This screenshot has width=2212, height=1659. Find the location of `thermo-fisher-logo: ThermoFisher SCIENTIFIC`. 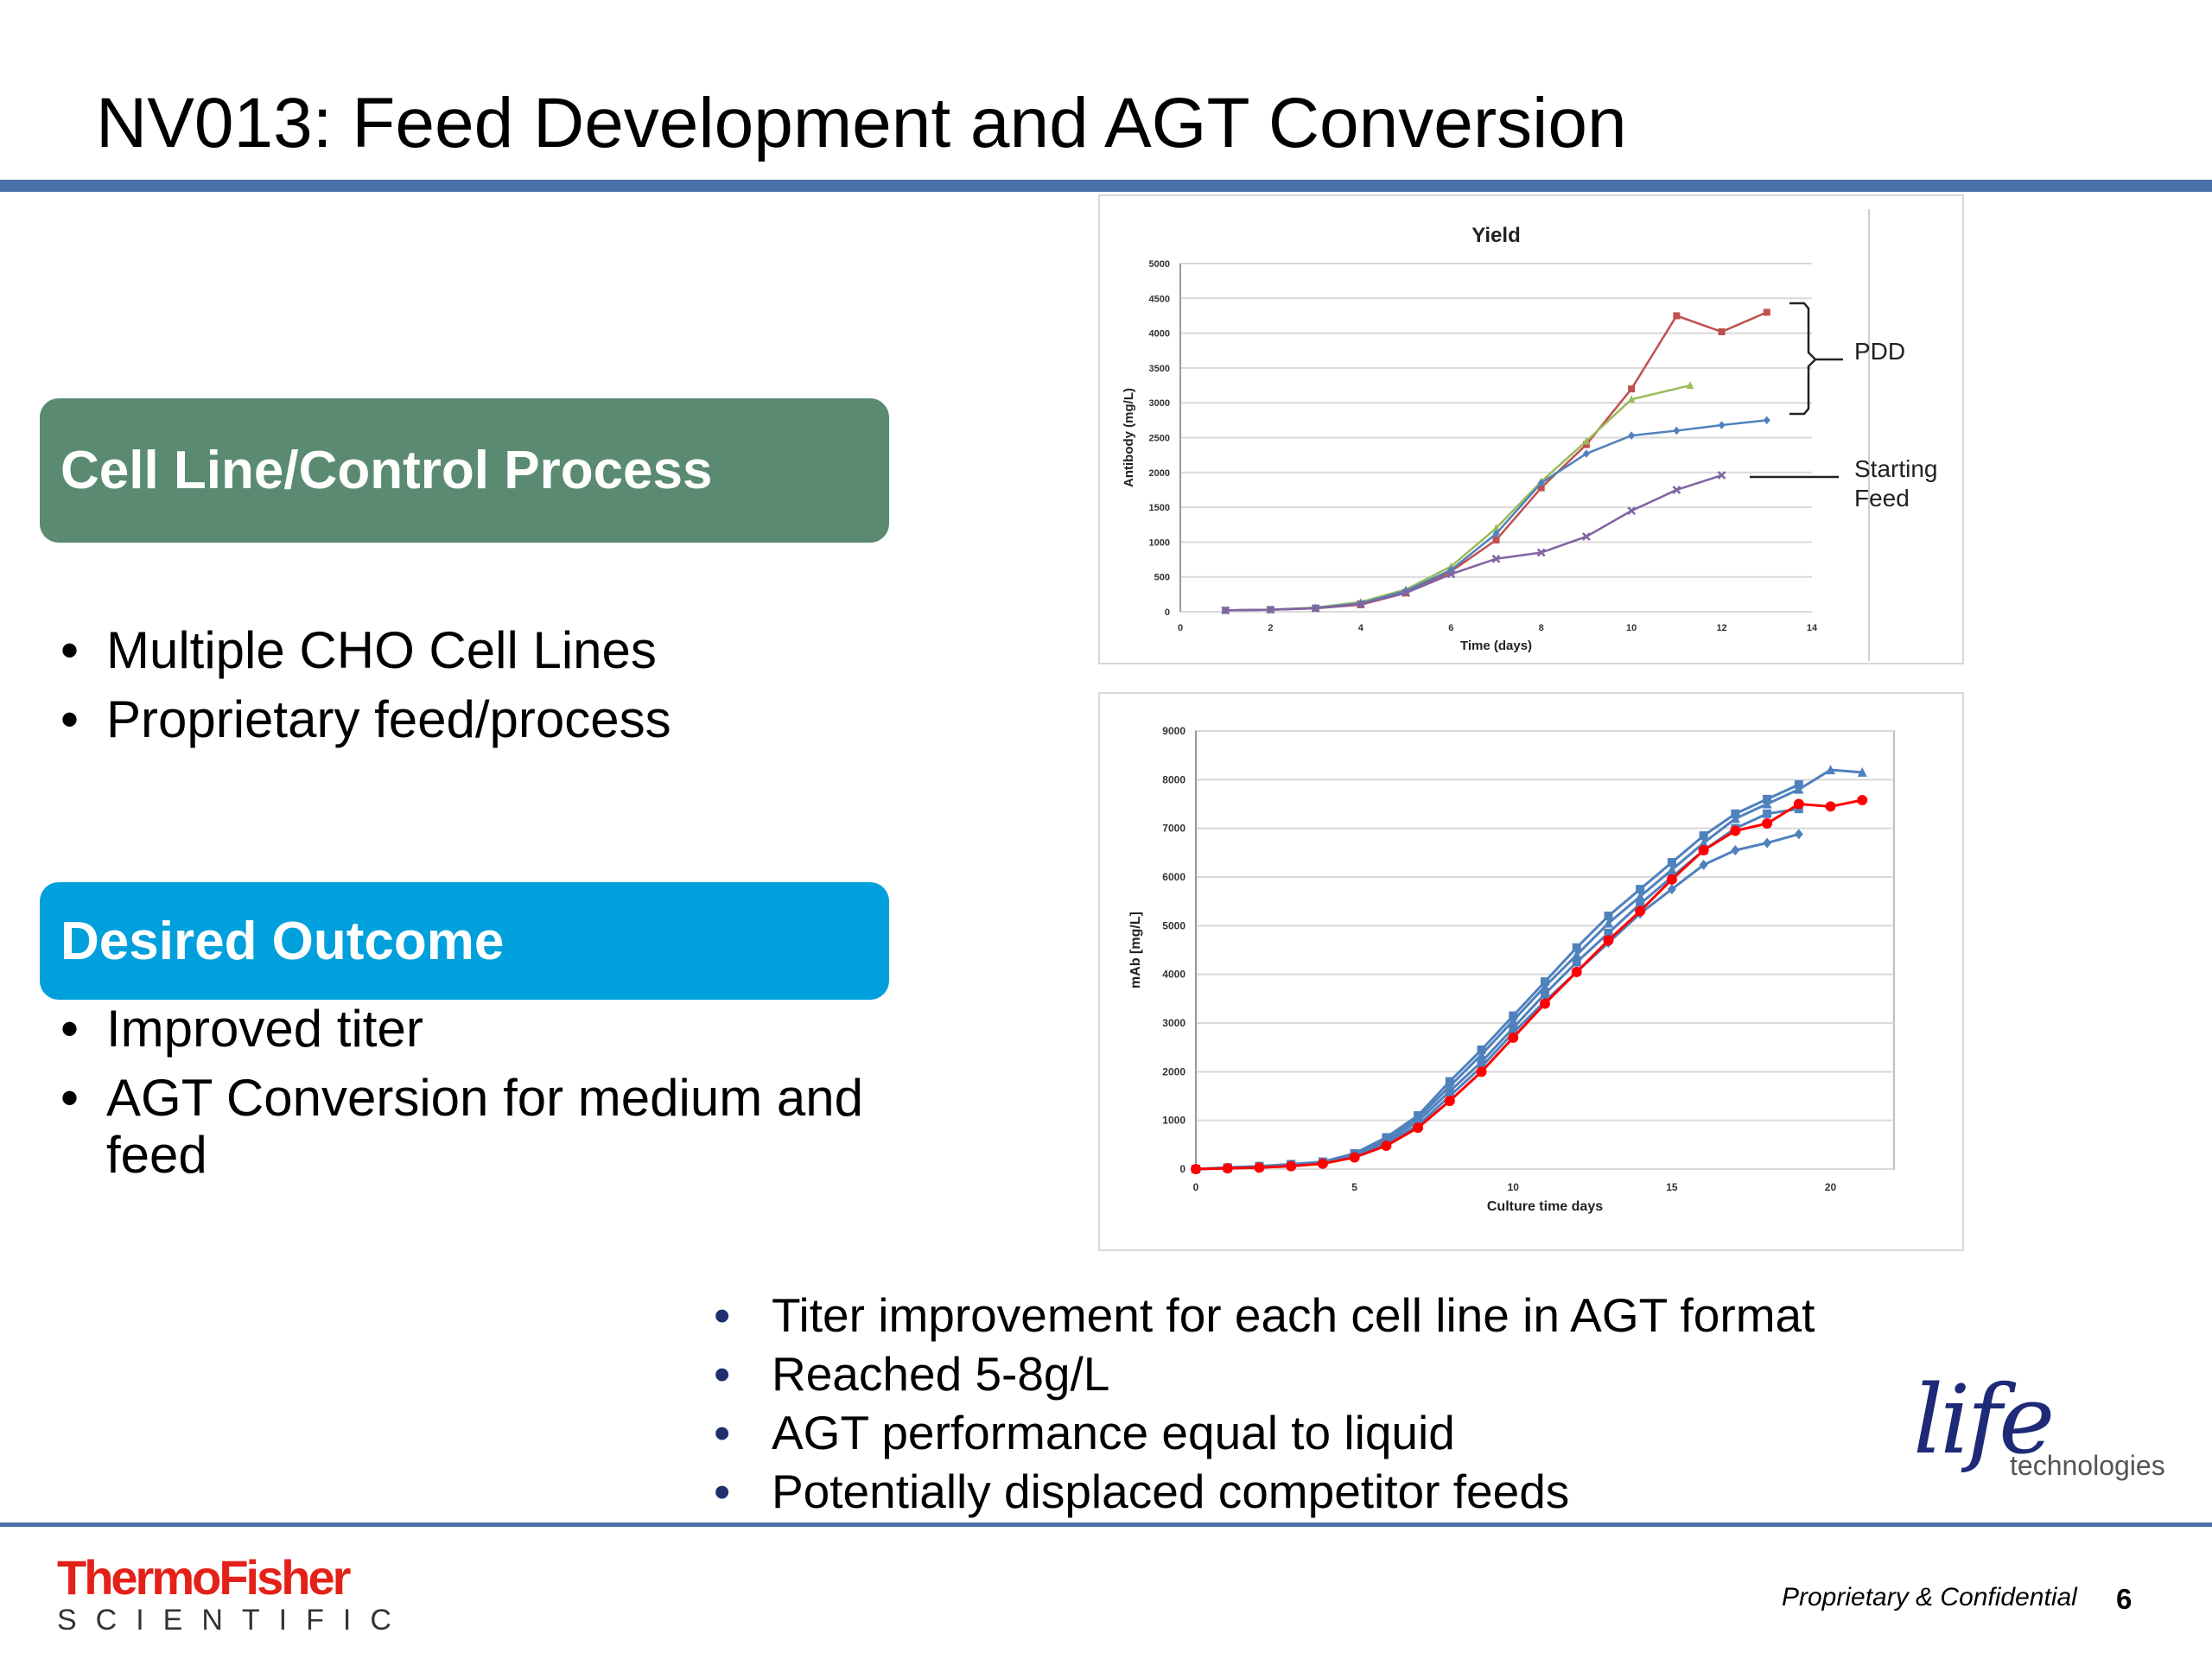

thermo-fisher-logo: ThermoFisher SCIENTIFIC is located at coordinates (233, 1595).